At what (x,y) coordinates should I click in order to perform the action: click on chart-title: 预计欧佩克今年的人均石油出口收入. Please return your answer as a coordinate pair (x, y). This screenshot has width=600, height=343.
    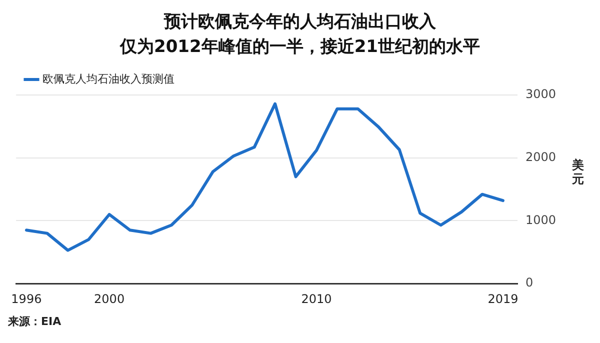
    Looking at the image, I should click on (299, 22).